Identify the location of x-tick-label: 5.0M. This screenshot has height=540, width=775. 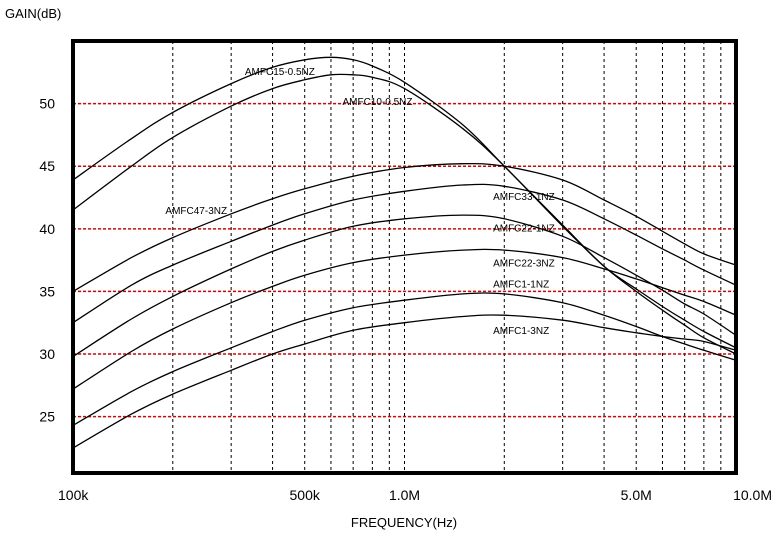
(636, 495).